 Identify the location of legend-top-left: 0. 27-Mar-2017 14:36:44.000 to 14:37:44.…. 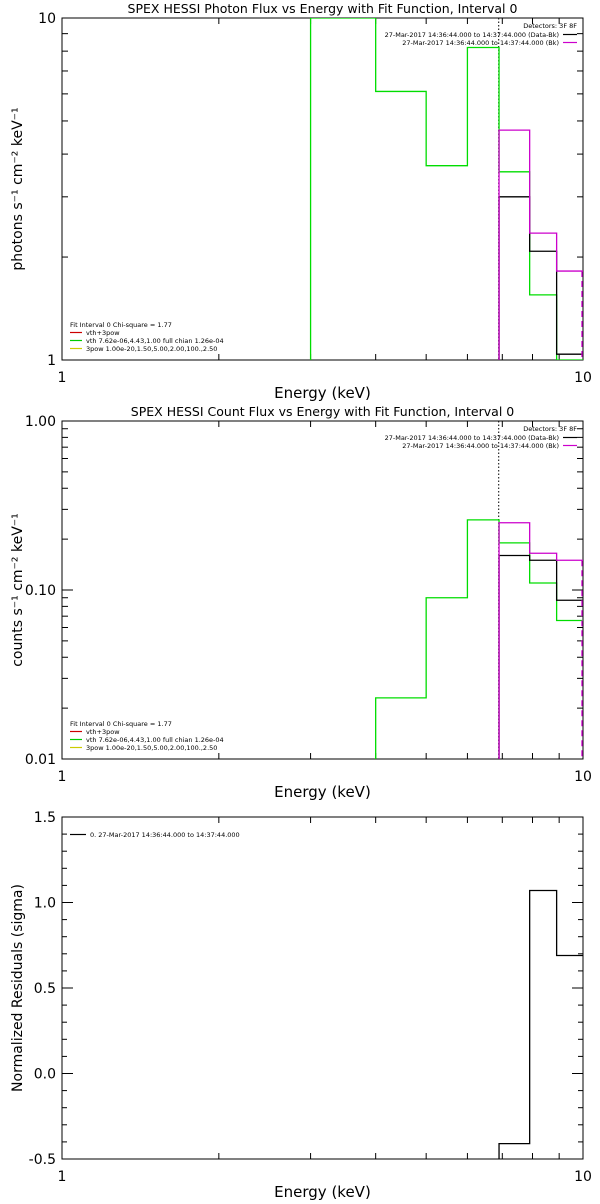
(155, 835).